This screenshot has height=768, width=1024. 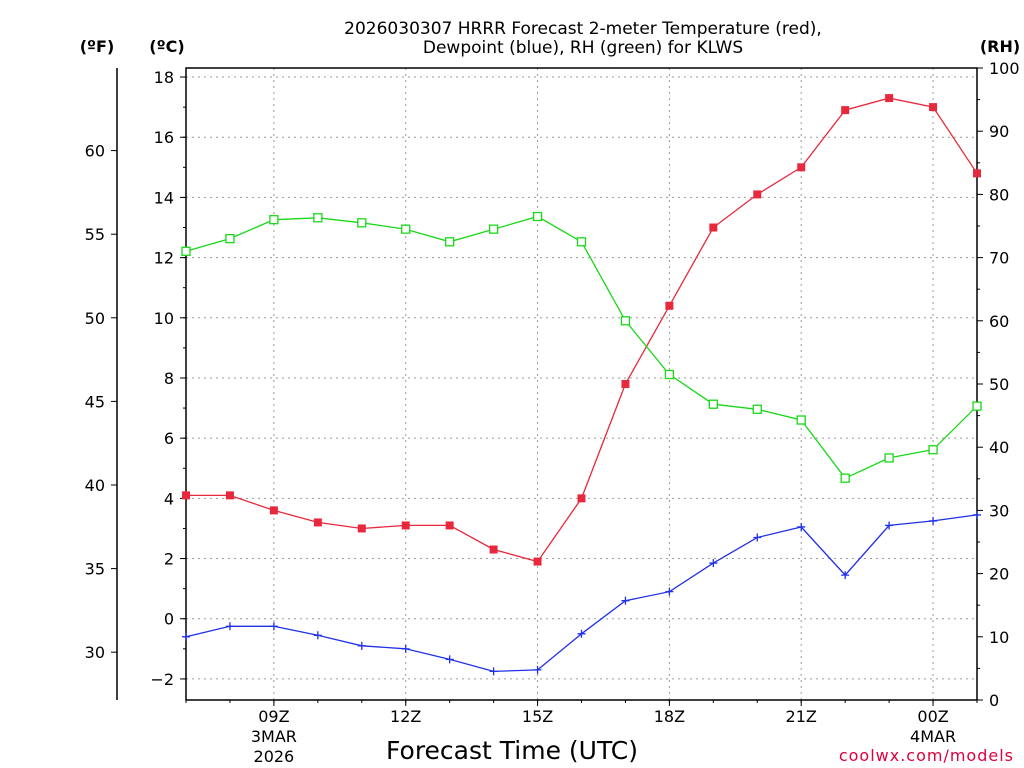 What do you see at coordinates (1004, 68) in the screenshot?
I see `y-rh-tick-label: 100` at bounding box center [1004, 68].